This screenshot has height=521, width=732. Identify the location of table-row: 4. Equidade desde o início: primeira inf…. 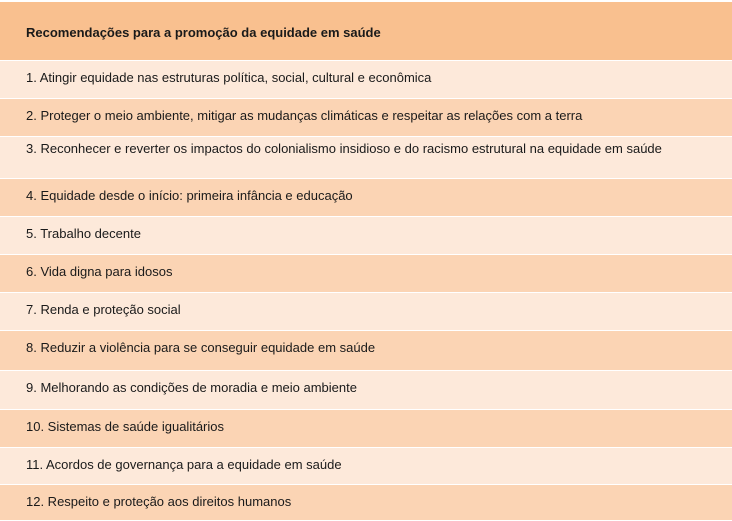
(366, 198).